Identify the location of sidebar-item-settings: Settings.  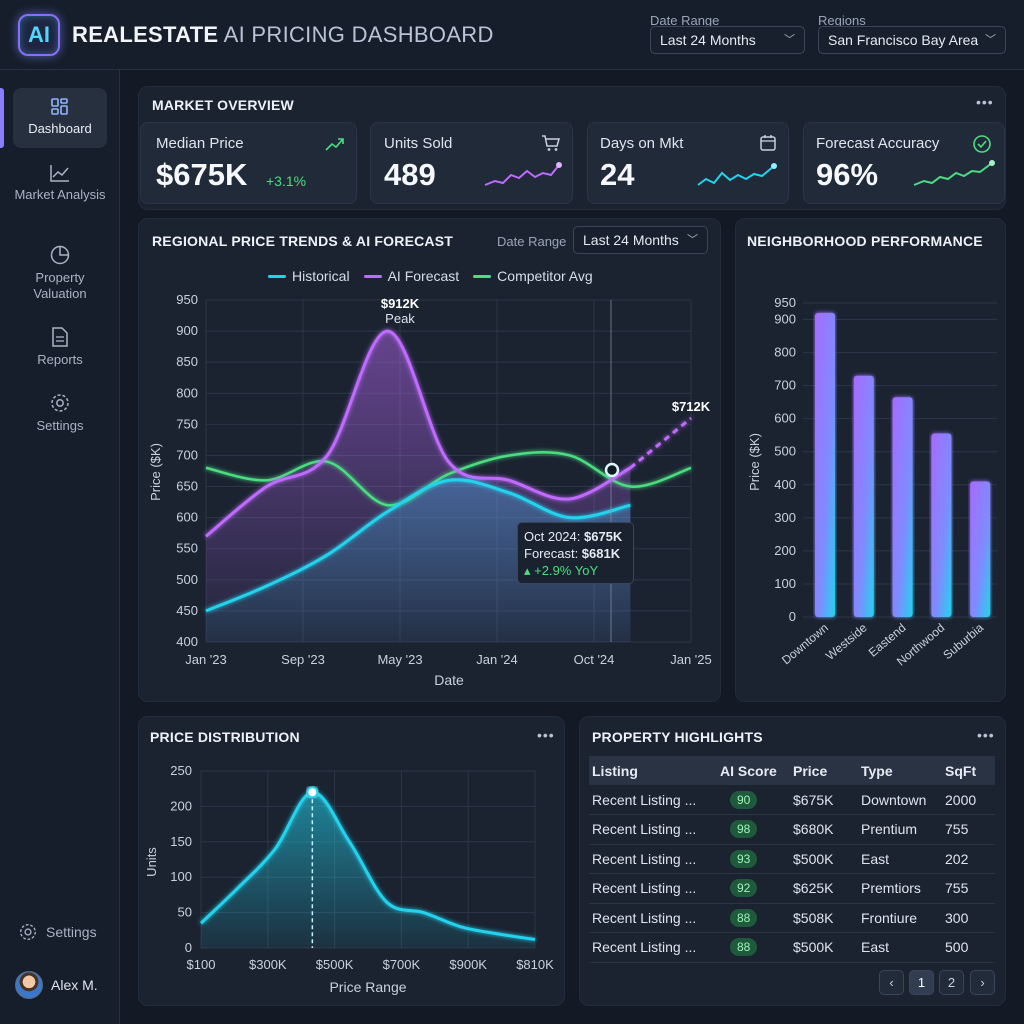
(60, 413).